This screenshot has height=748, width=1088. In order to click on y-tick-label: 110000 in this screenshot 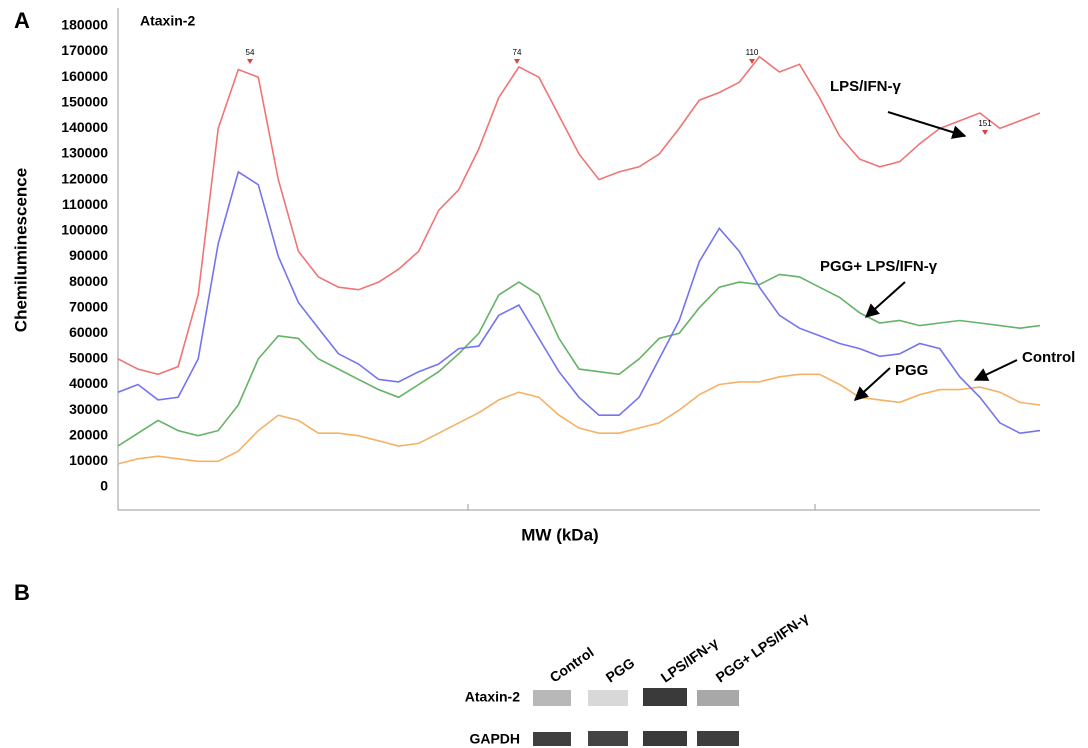, I will do `click(85, 204)`.